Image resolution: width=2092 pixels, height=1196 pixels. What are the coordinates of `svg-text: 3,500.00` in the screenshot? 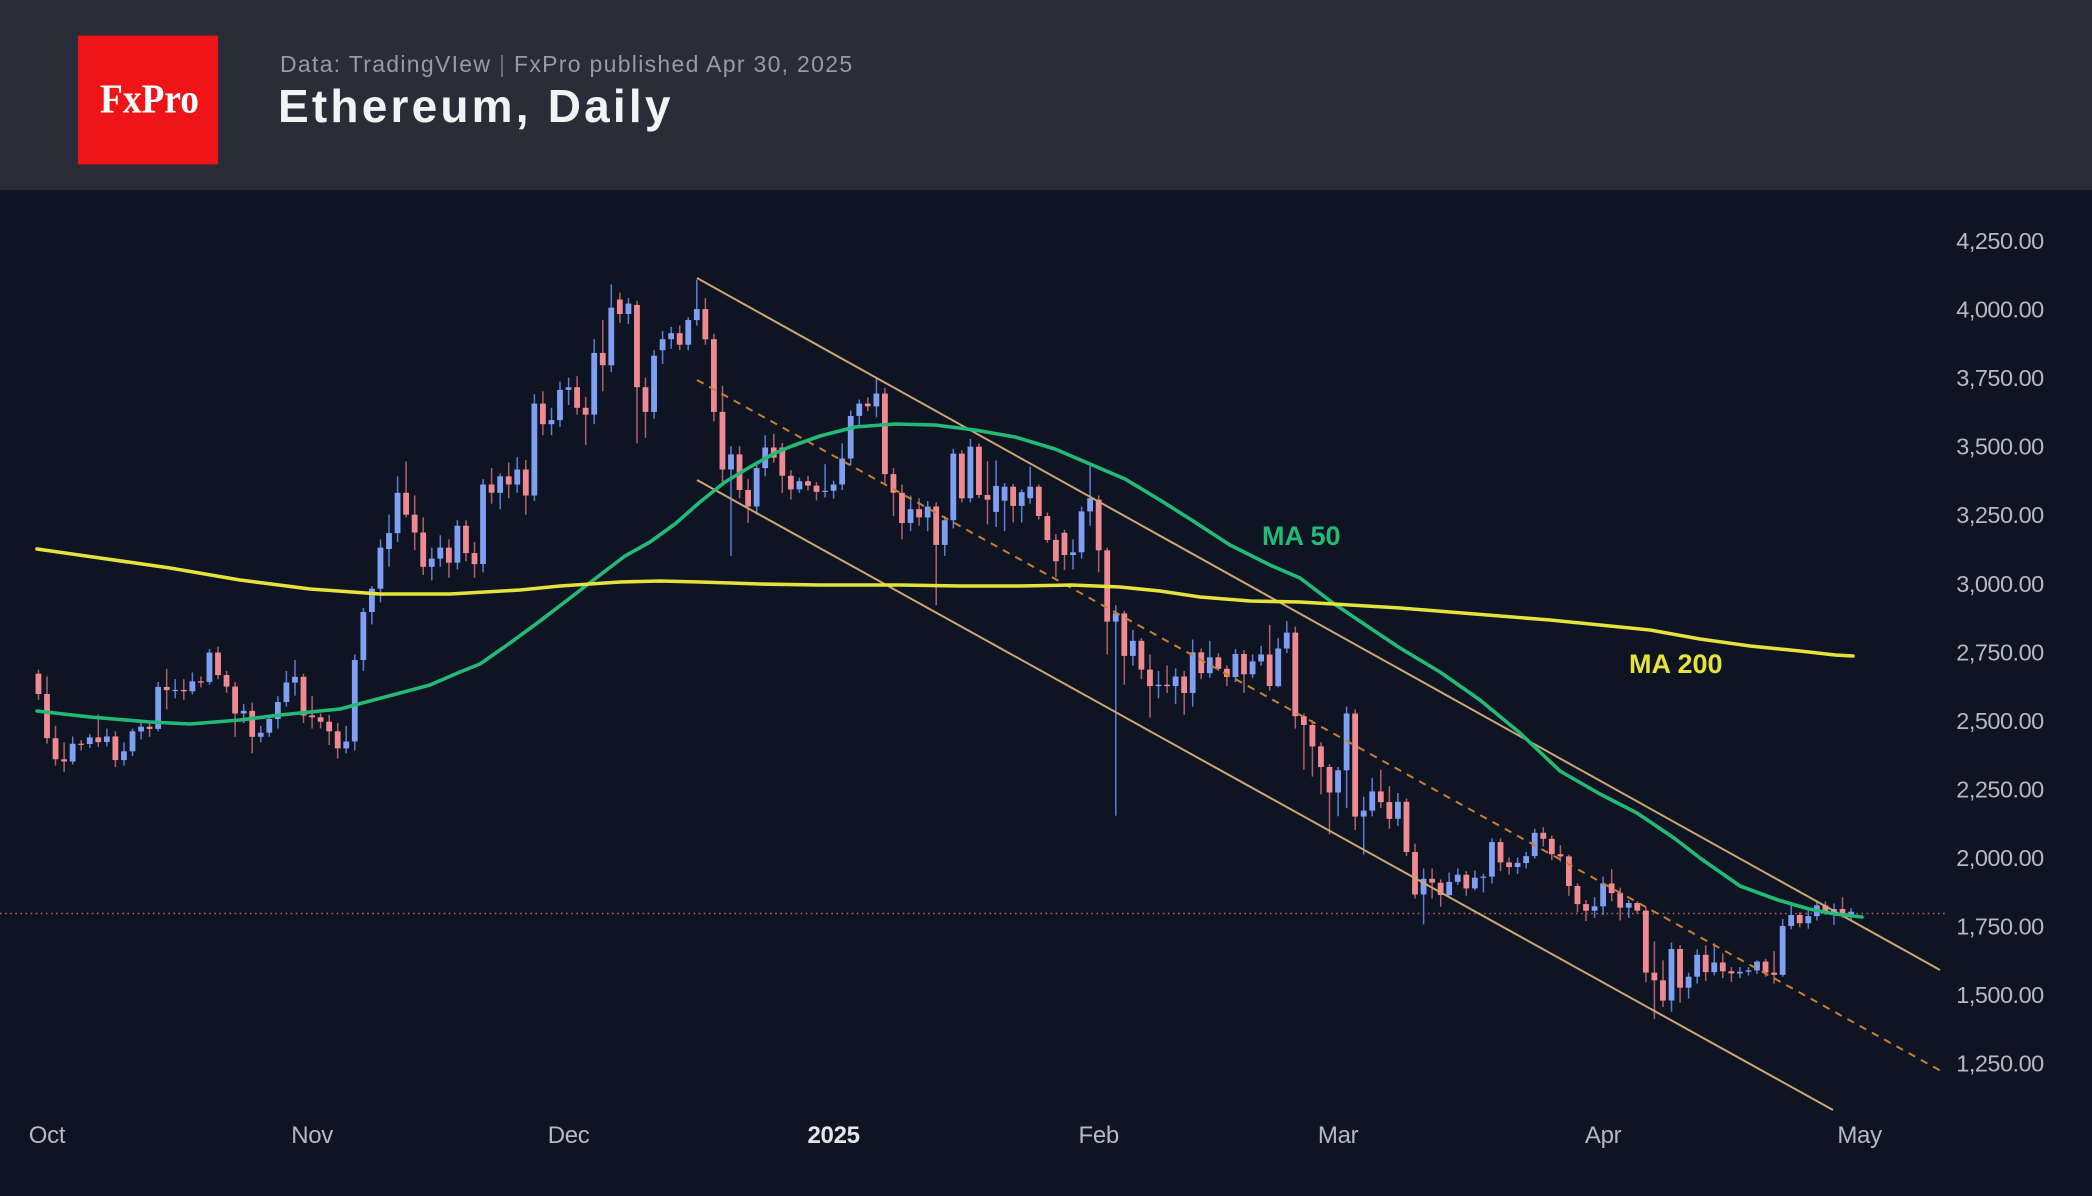 It's located at (2000, 447).